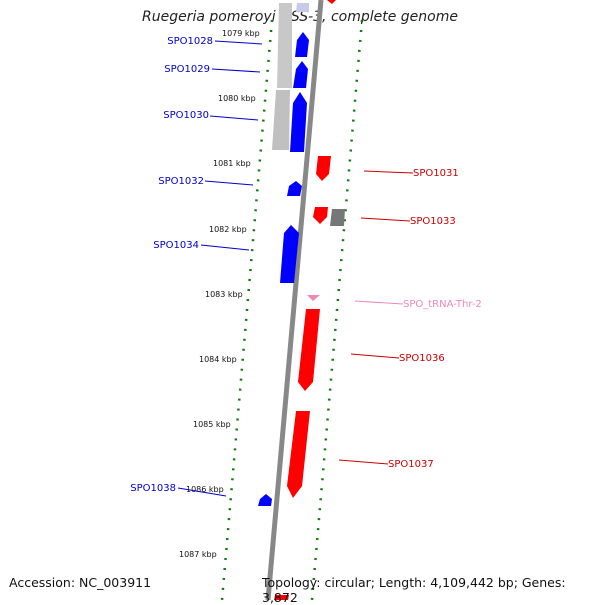  I want to click on gene-label-spo1034: SPO1034, so click(176, 245).